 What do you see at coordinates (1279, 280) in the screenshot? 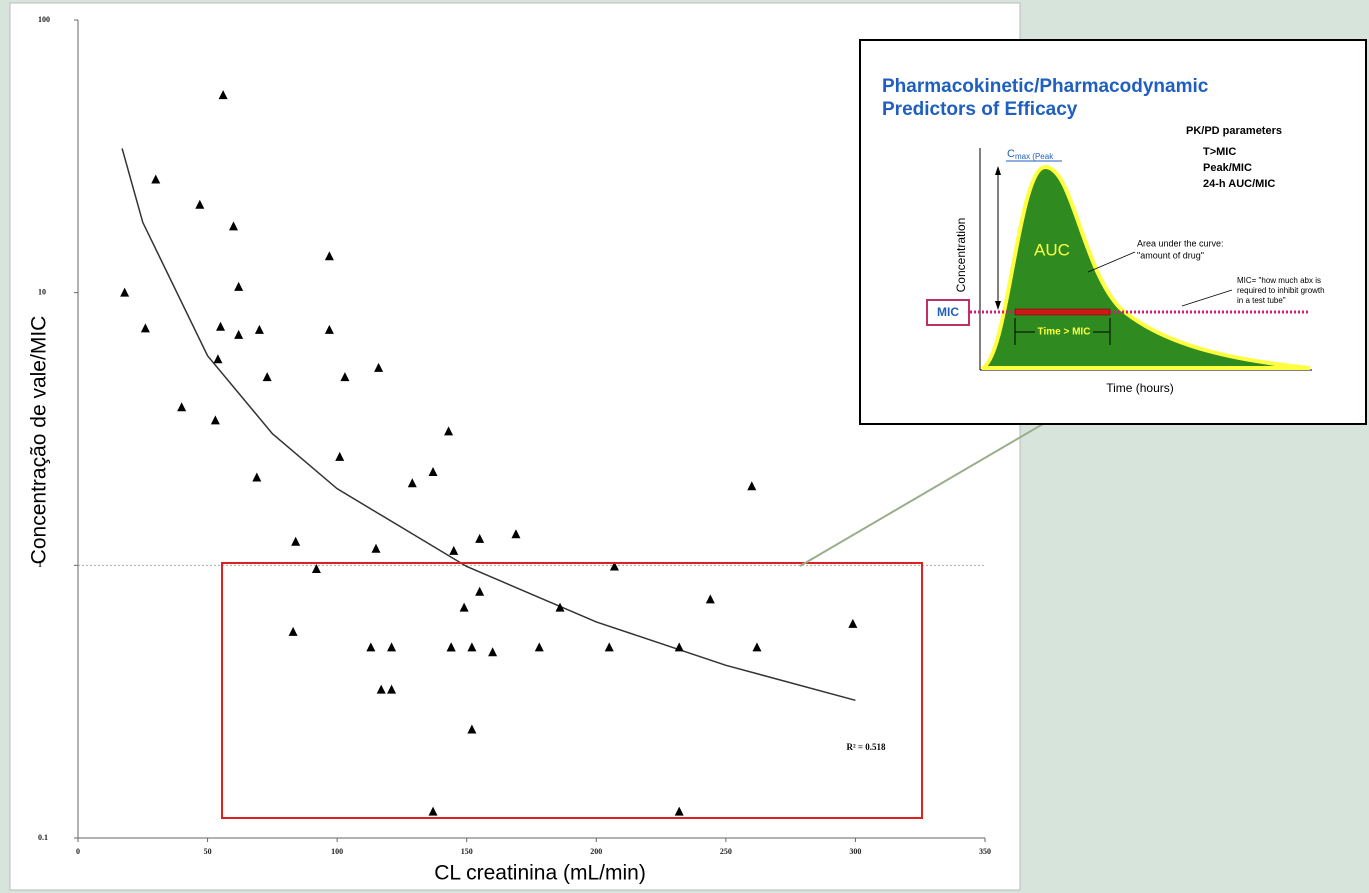
I see `mic-note: MIC= "how much abx is` at bounding box center [1279, 280].